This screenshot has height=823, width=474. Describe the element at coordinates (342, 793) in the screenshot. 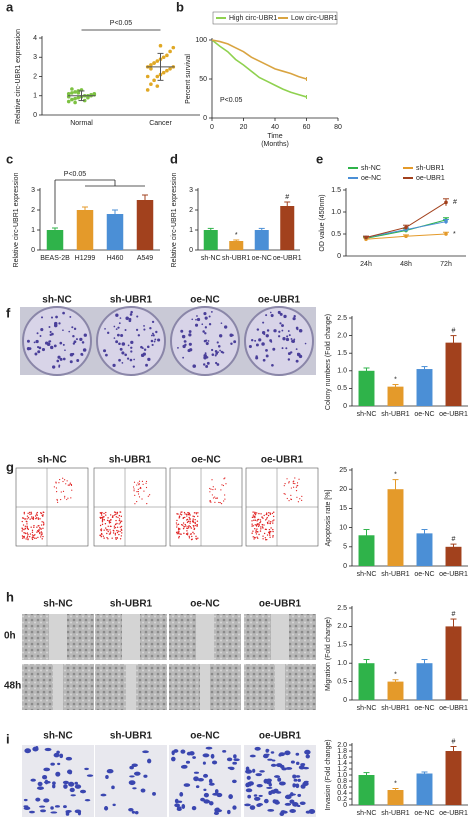

I see `y-tick-label: 0.4` at that location.